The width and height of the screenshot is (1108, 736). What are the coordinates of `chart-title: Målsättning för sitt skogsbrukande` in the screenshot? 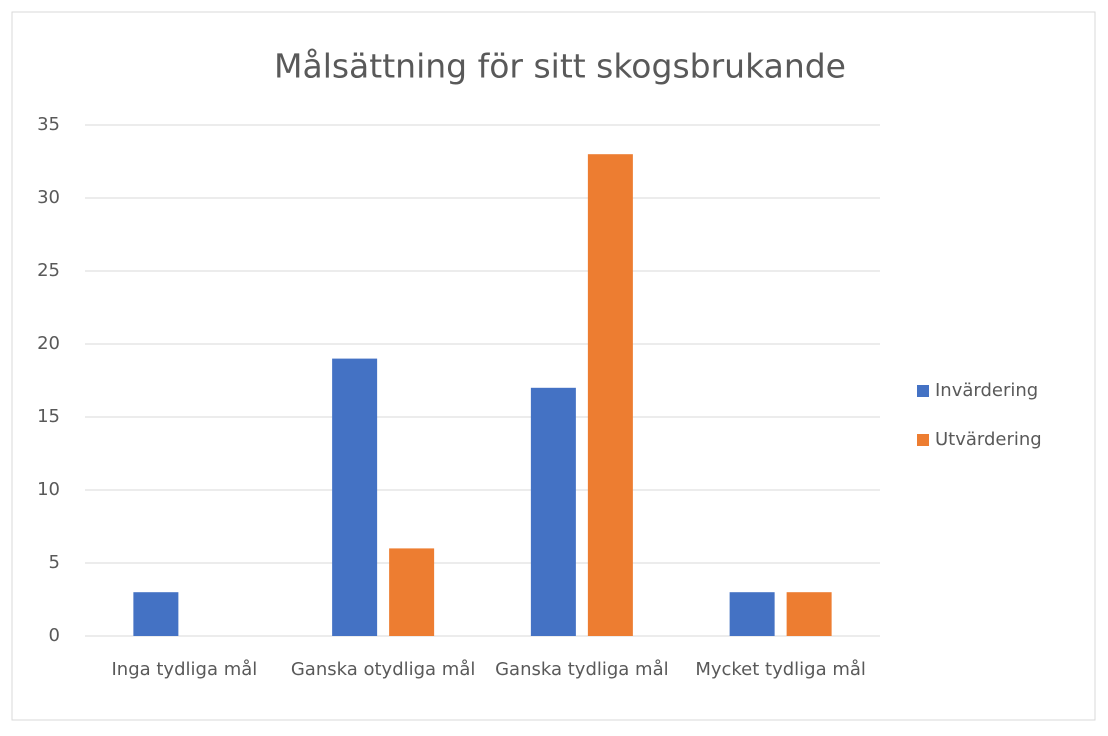 It's located at (560, 66).